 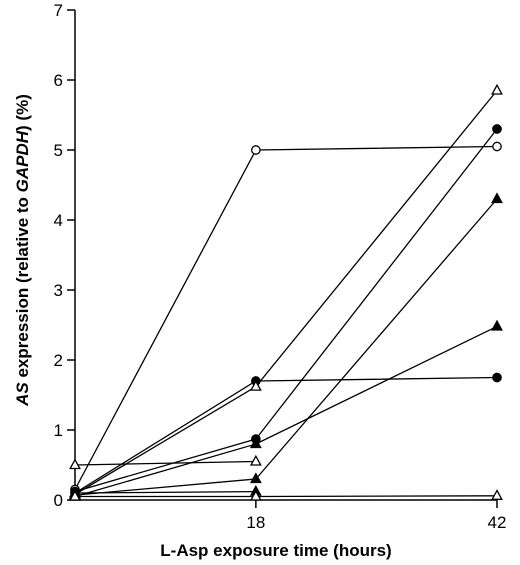 What do you see at coordinates (58, 360) in the screenshot?
I see `y-tick-label: 2` at bounding box center [58, 360].